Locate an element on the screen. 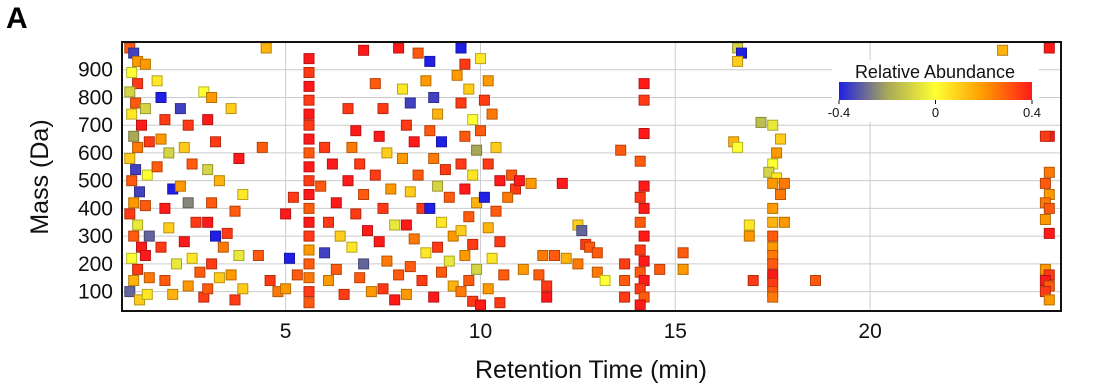 The image size is (1095, 388). x-axis-title: Retention Time (min) is located at coordinates (591, 370).